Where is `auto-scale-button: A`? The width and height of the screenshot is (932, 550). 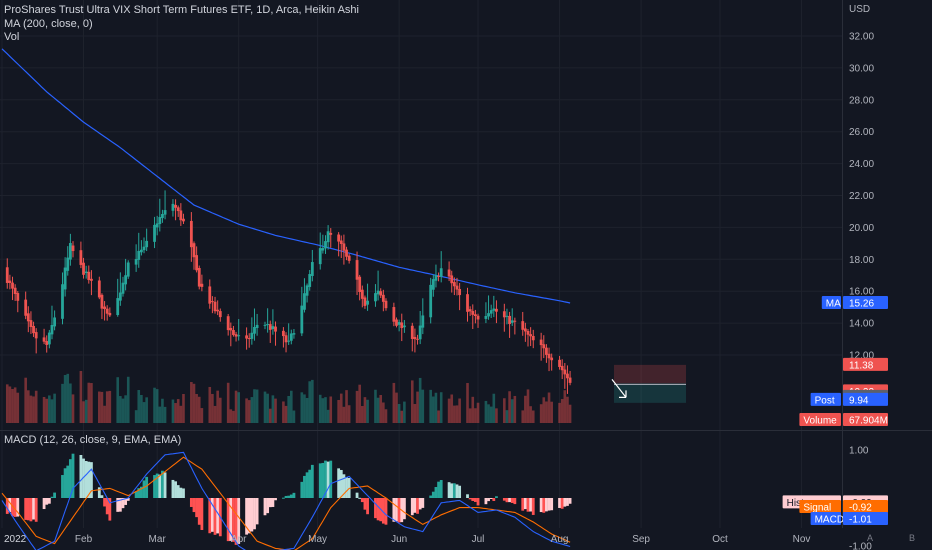 auto-scale-button: A is located at coordinates (869, 538).